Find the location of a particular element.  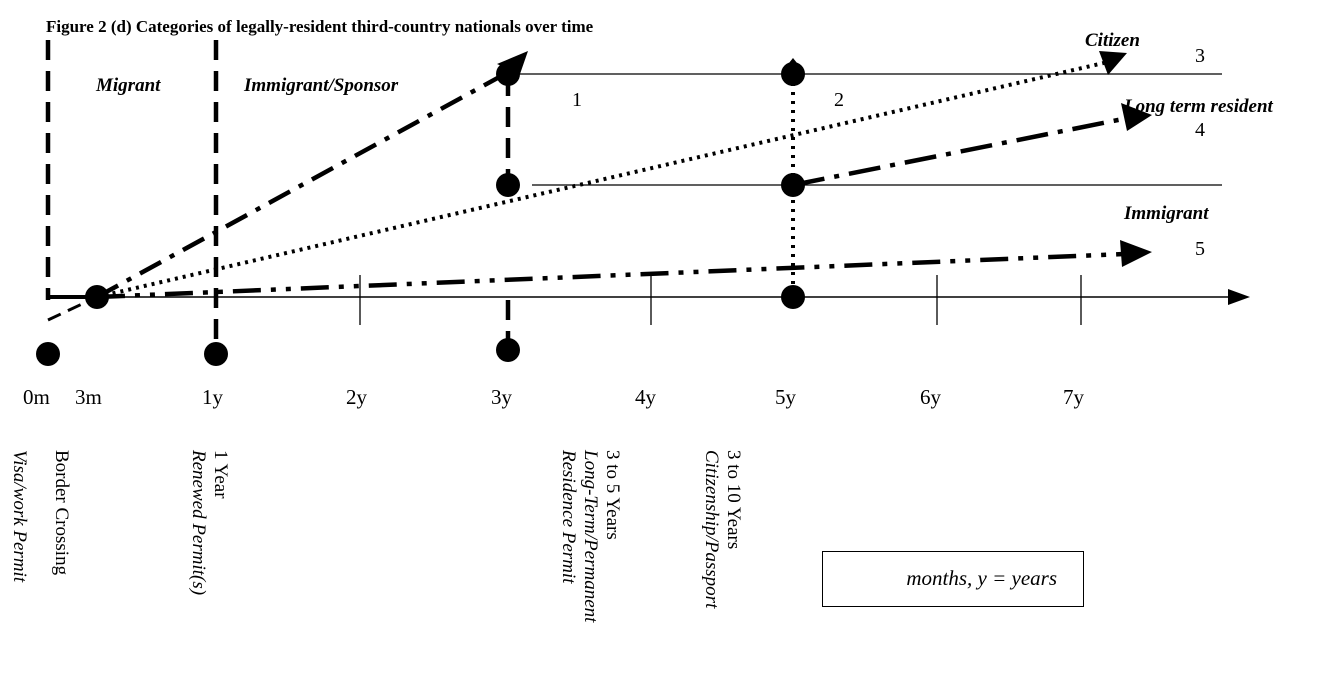

node-5y-top-peak is located at coordinates (793, 63).